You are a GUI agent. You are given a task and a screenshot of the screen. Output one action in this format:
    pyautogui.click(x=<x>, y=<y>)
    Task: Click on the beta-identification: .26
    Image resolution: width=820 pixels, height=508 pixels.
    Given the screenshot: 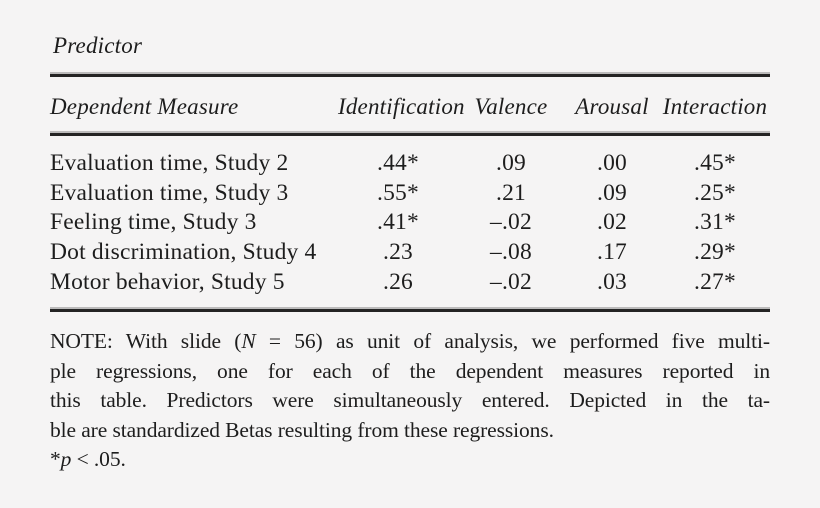 What is the action you would take?
    pyautogui.click(x=398, y=281)
    